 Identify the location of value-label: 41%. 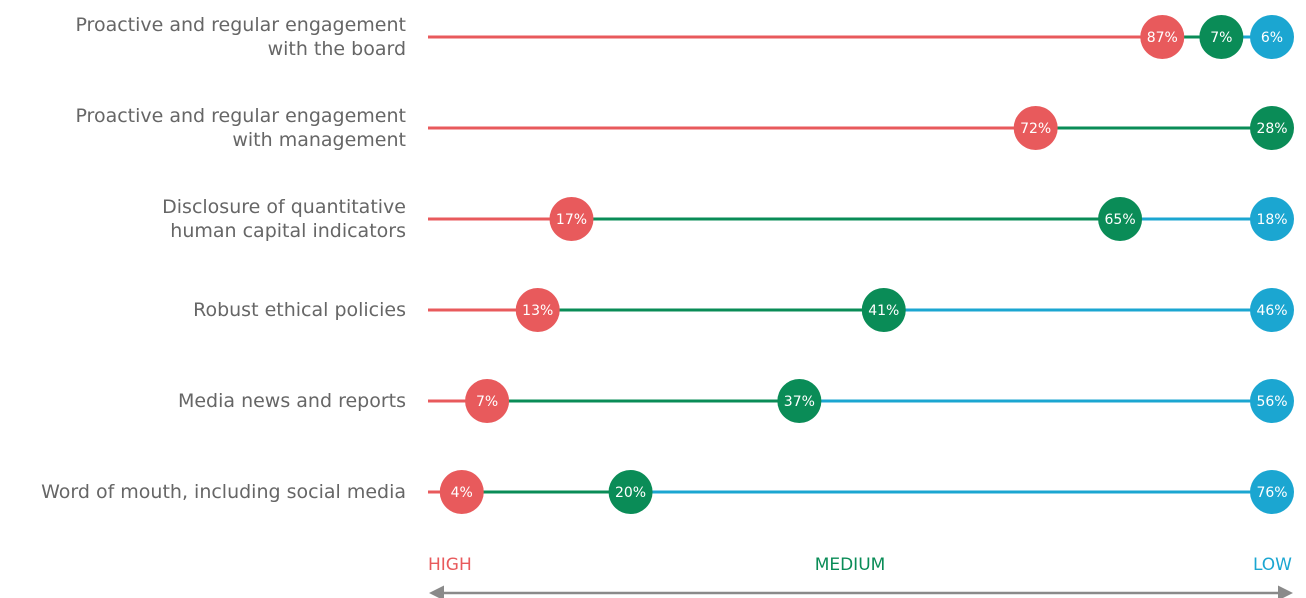
(883, 311).